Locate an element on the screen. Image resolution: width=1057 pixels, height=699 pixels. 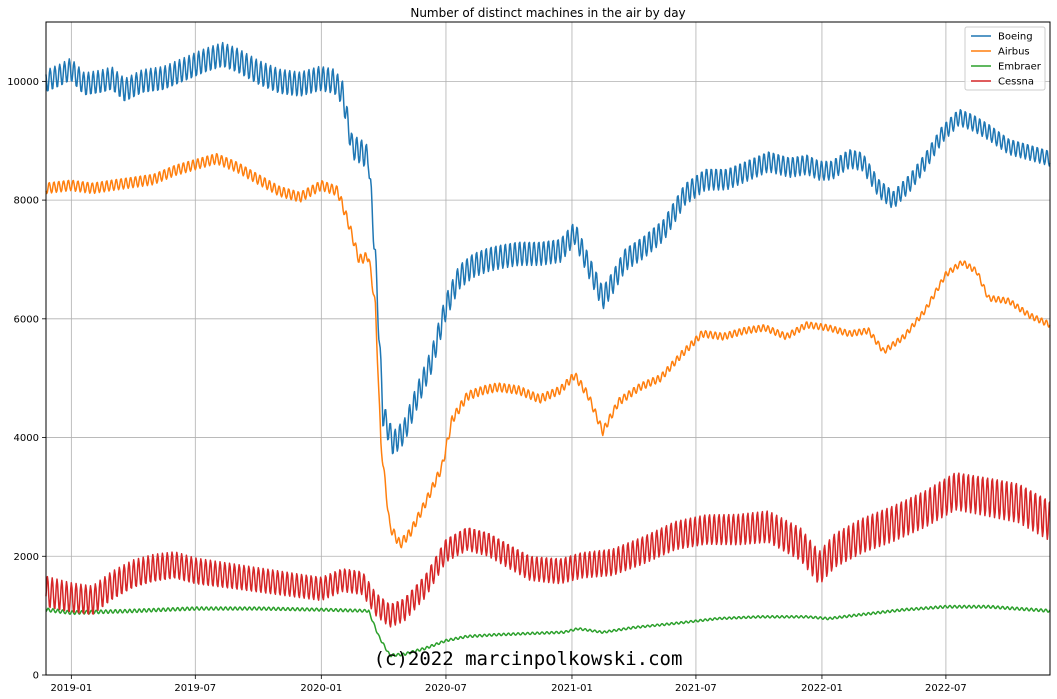
legend: Boeing Airbus Embraer Cessna is located at coordinates (1005, 58).